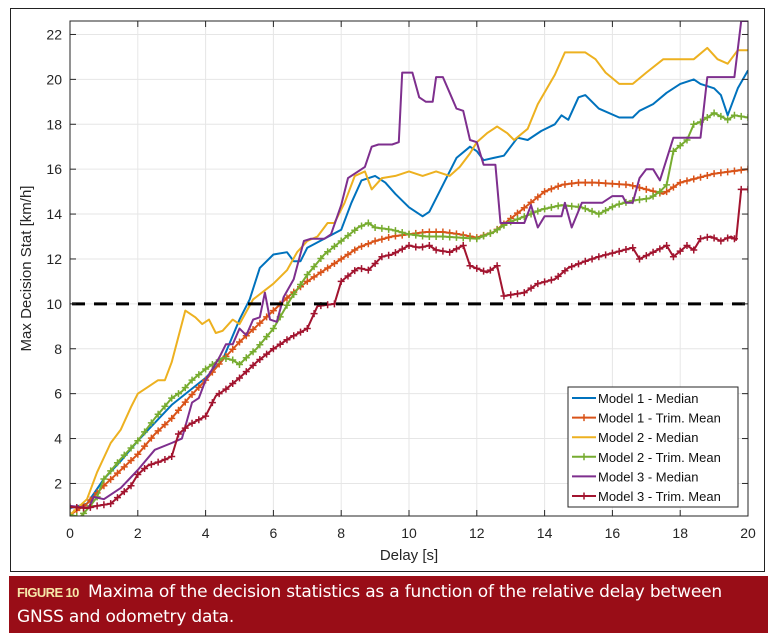 Image resolution: width=778 pixels, height=641 pixels. What do you see at coordinates (635, 437) in the screenshot?
I see `legend-item-3: Model 2 - Median` at bounding box center [635, 437].